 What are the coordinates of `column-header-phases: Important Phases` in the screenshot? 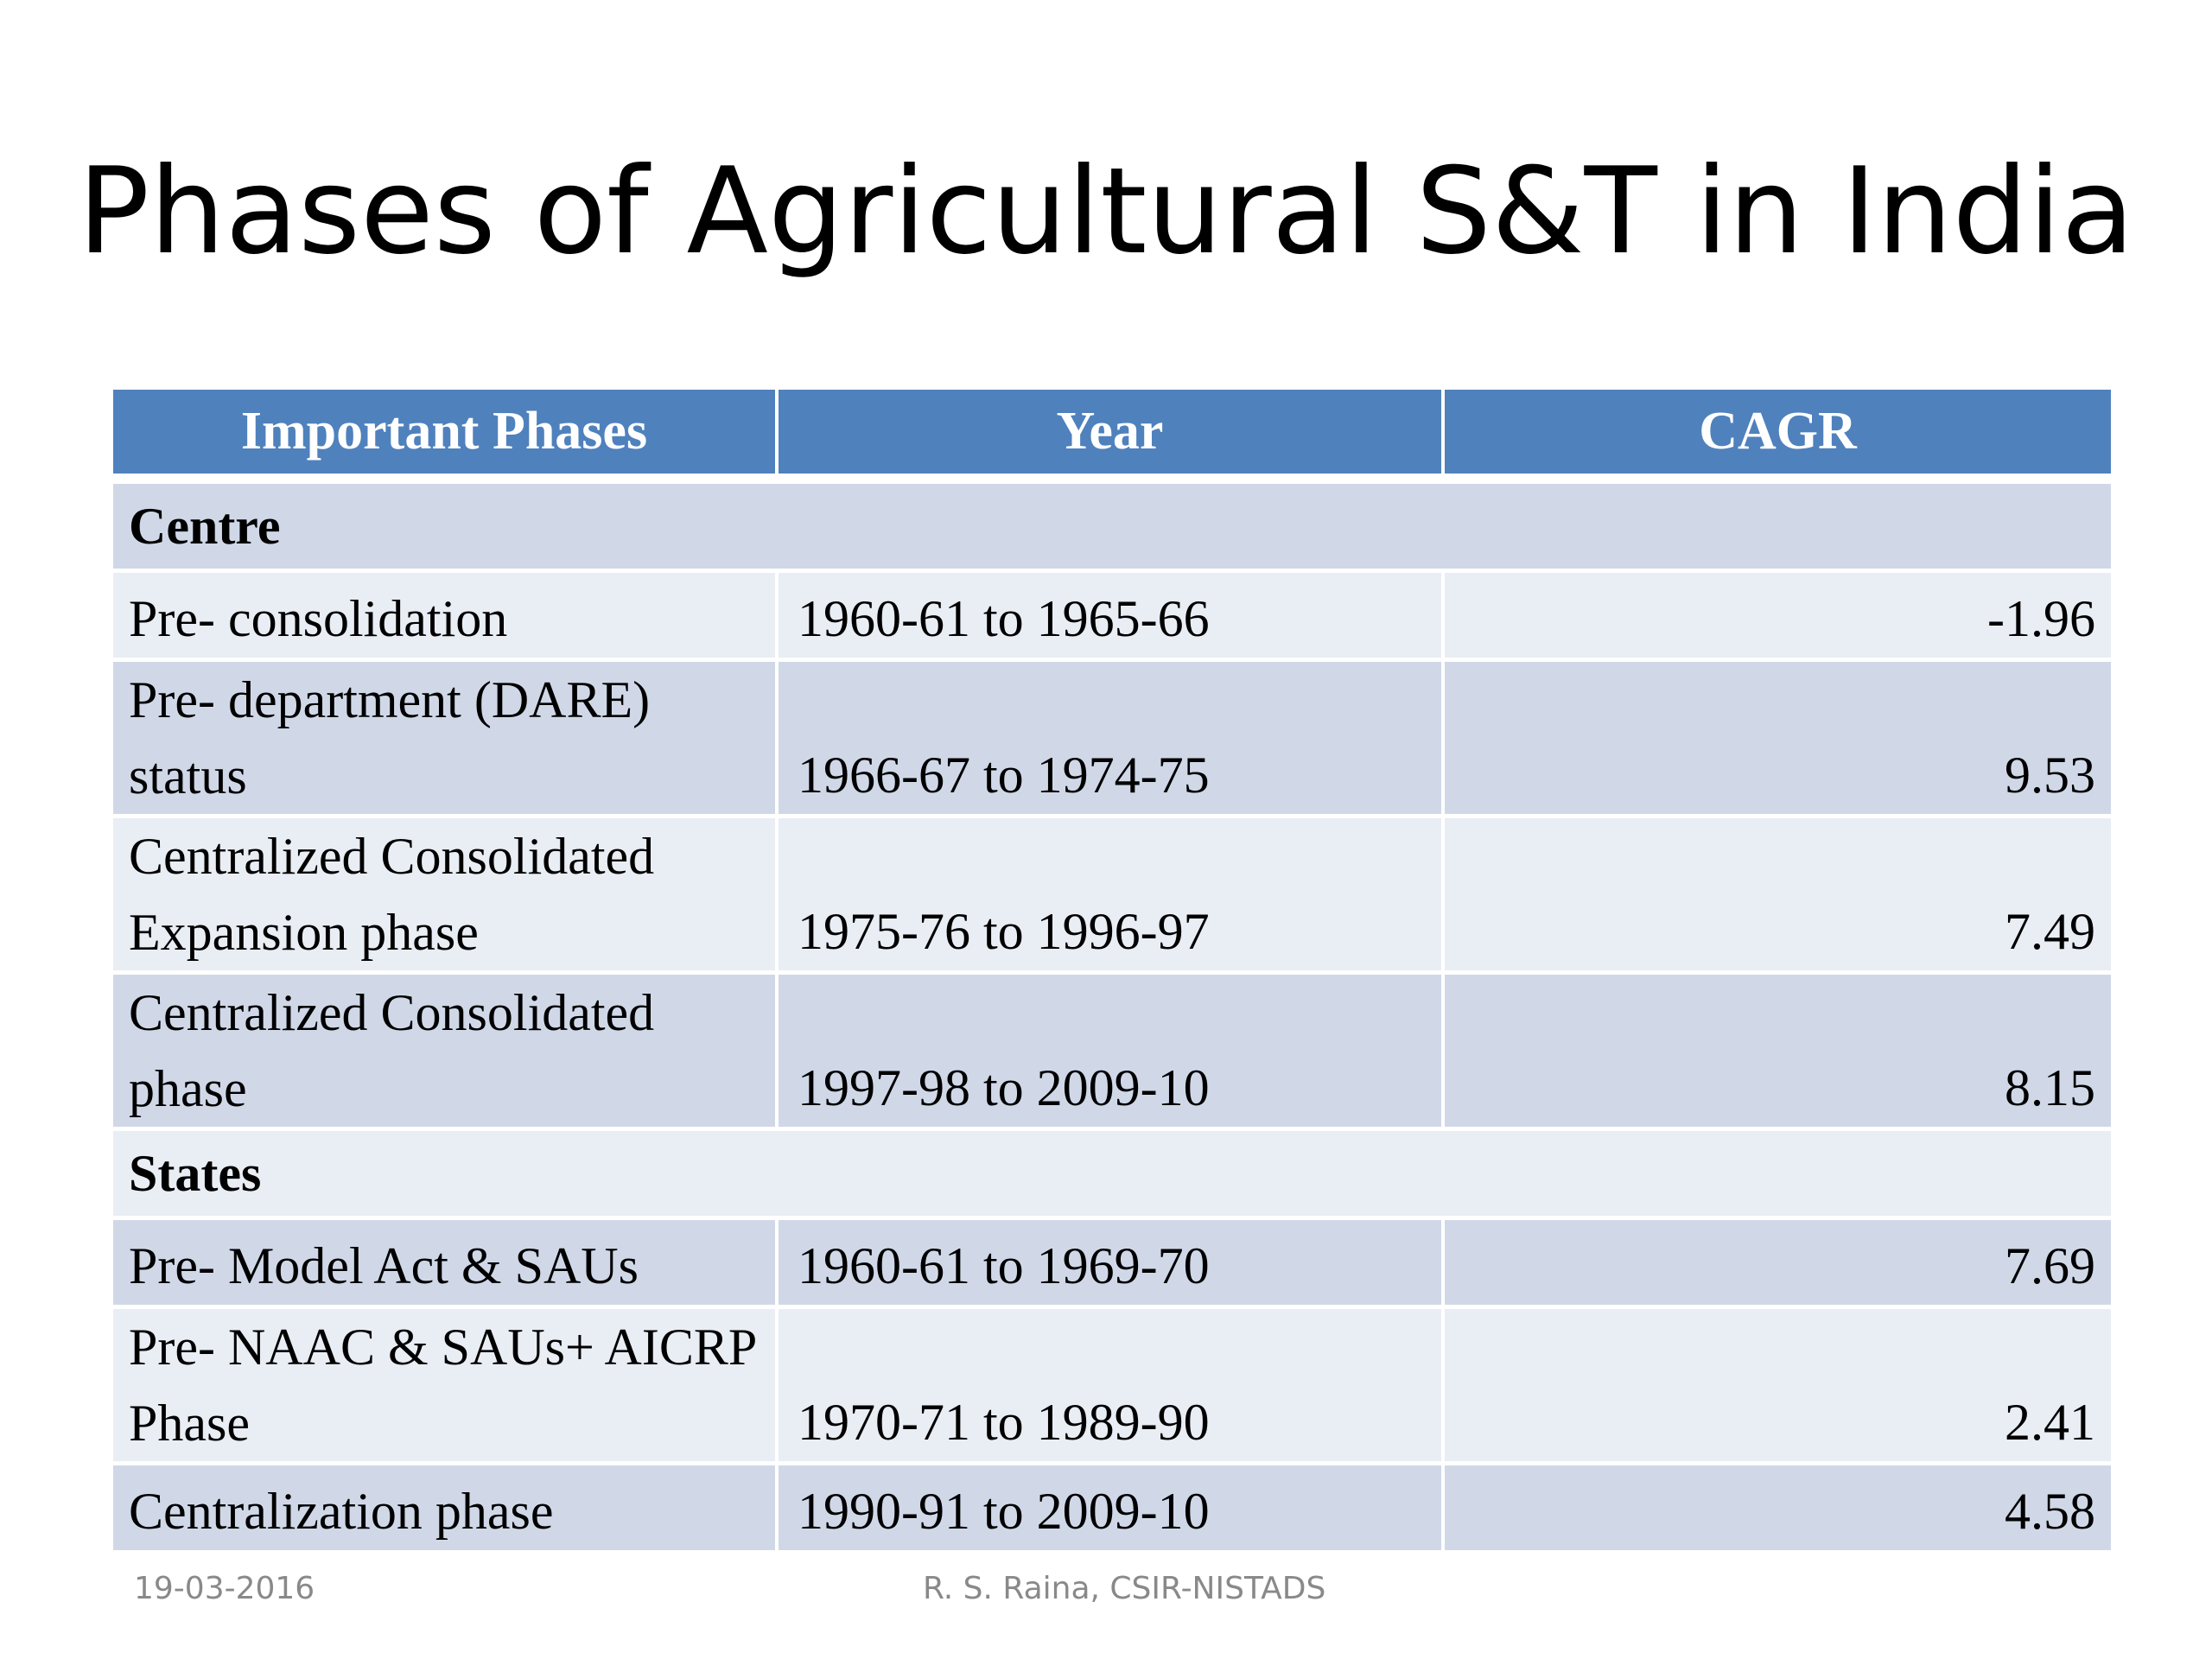 It's located at (446, 437).